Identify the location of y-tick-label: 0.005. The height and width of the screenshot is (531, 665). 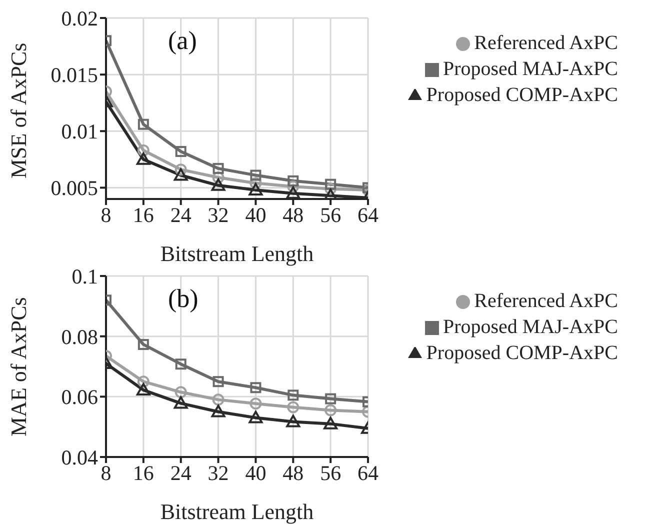
(74, 188).